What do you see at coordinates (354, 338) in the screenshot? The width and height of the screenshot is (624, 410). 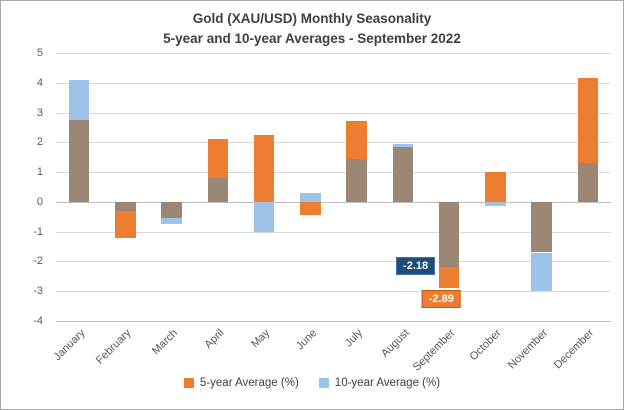 I see `x-axis-month-label: July` at bounding box center [354, 338].